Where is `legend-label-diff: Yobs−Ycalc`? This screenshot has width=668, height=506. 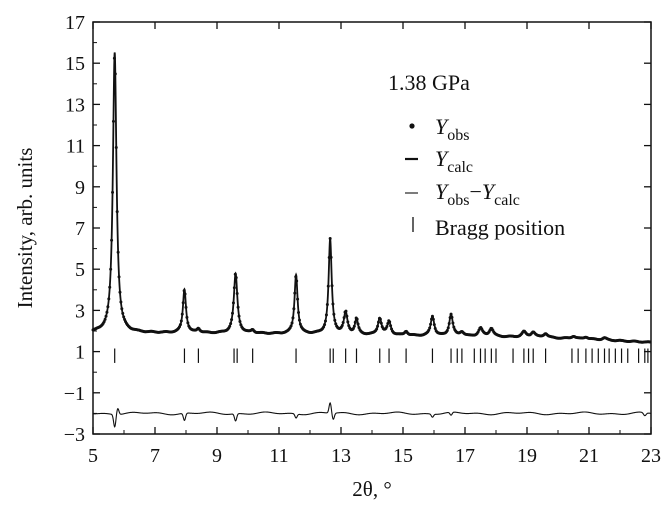
legend-label-diff: Yobs−Ycalc is located at coordinates (477, 194).